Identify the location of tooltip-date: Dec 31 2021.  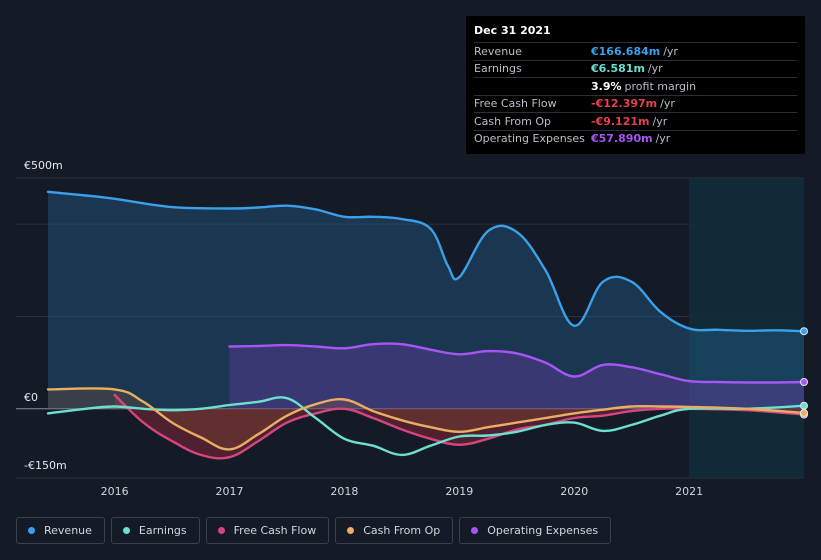
(635, 33).